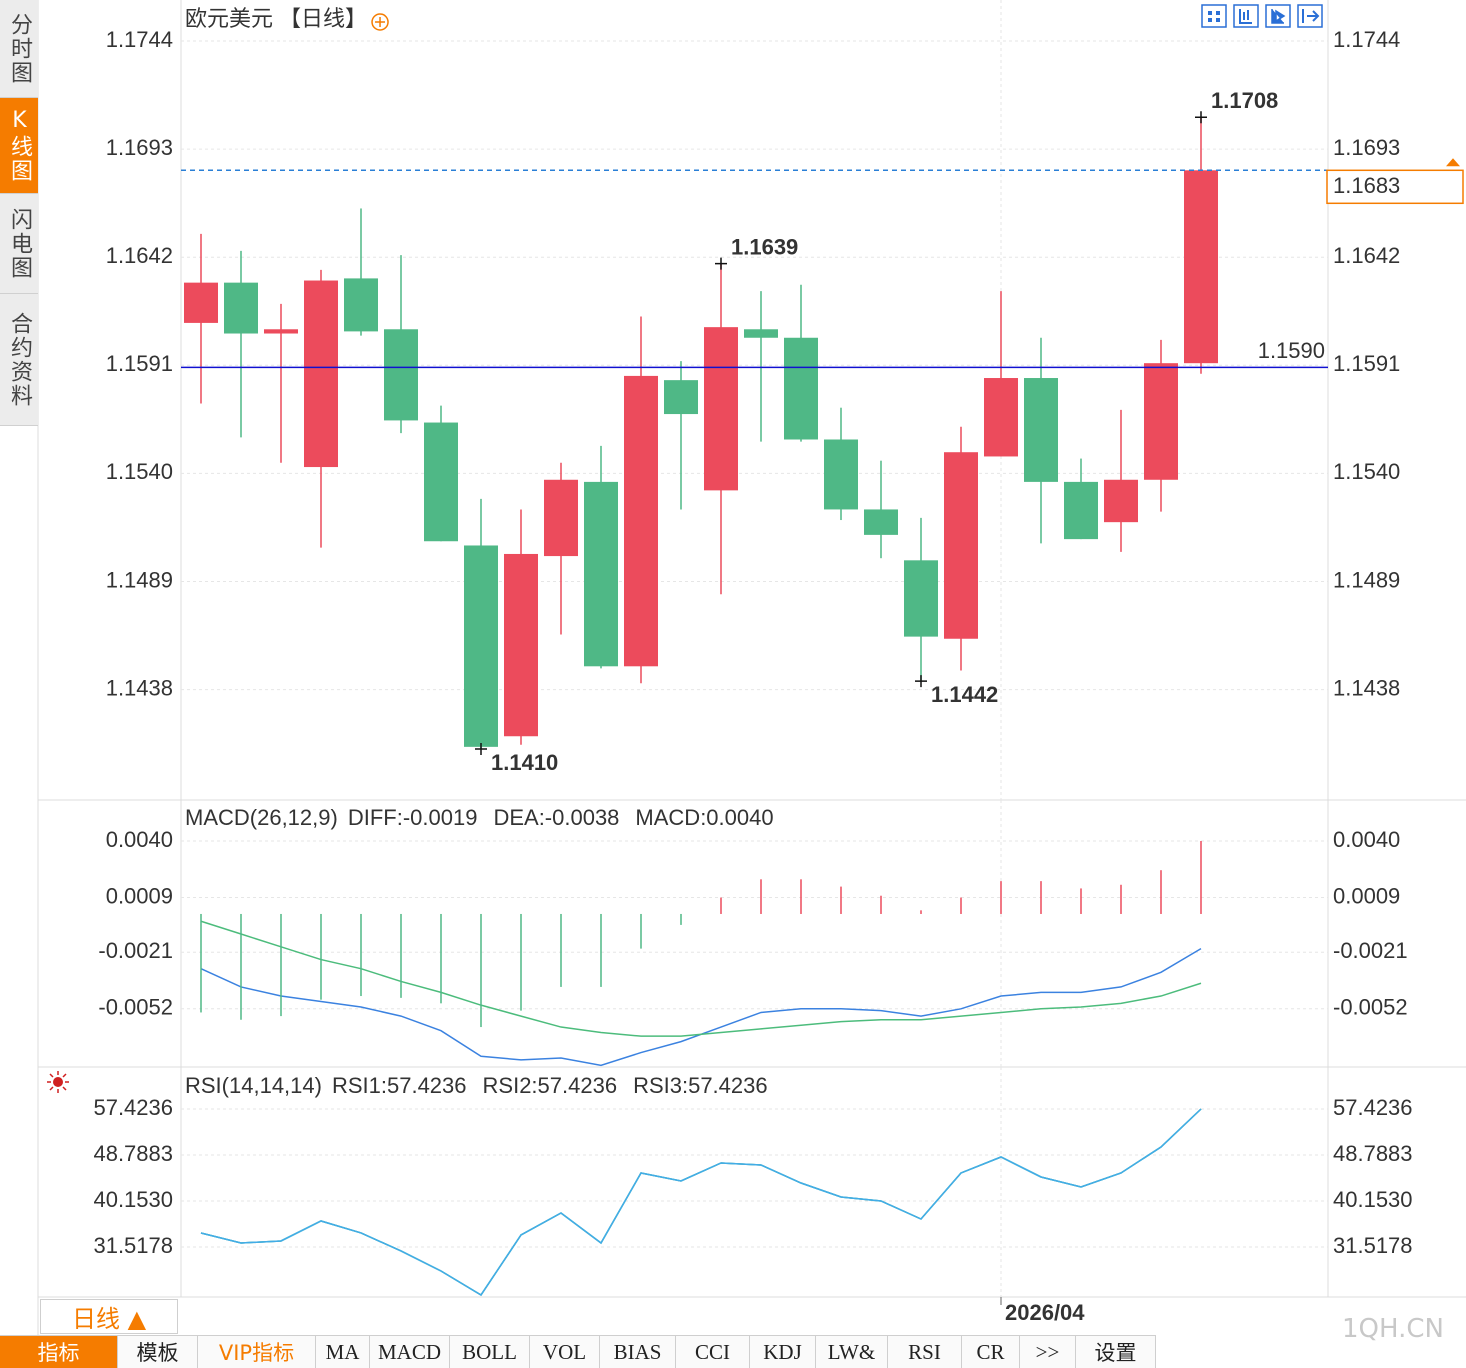  I want to click on zoom-icon, so click(380, 22).